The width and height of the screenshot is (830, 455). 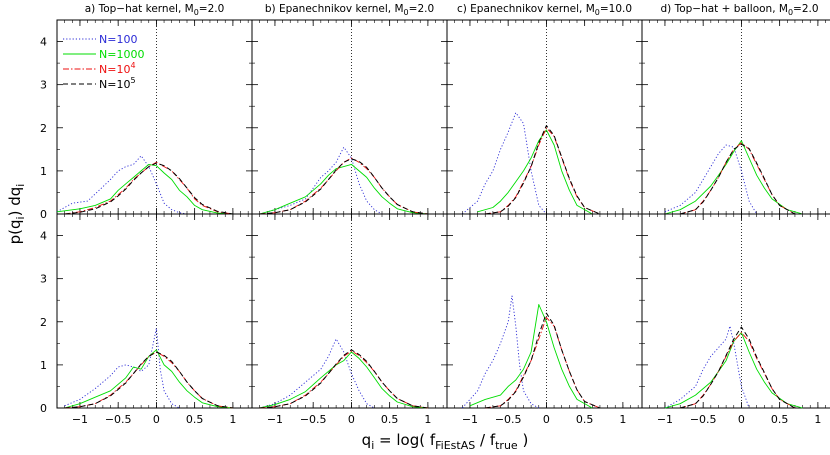 I want to click on panel-1: 0 1 2 3 4, so click(x=146, y=120).